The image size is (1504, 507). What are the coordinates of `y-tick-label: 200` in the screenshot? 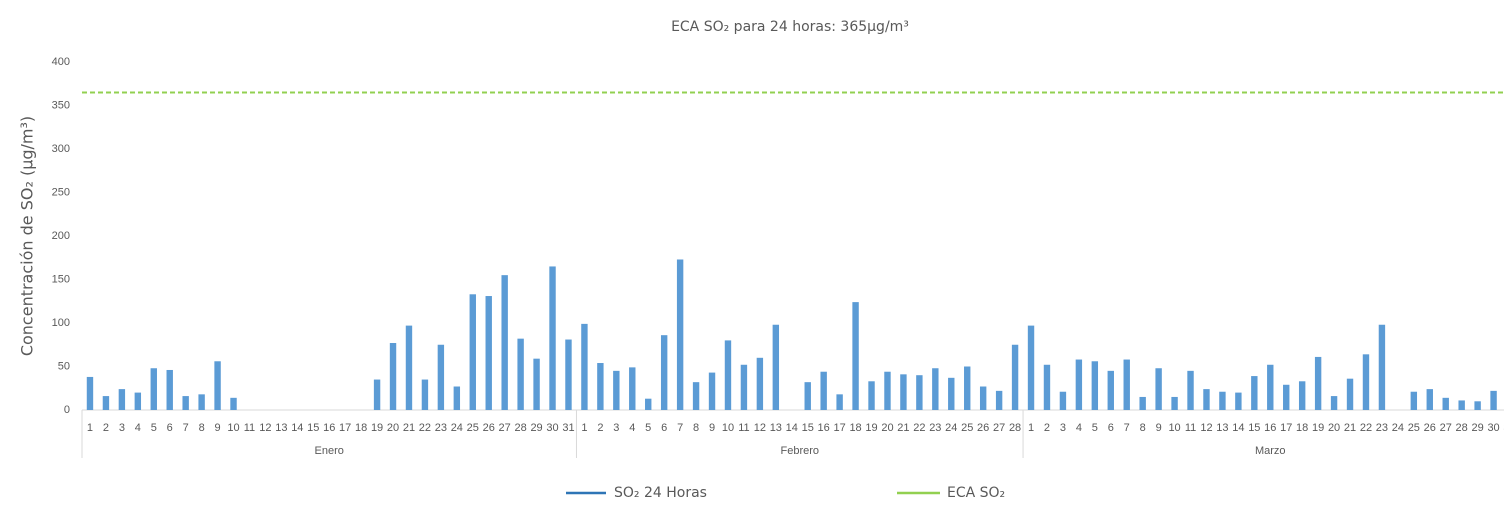 It's located at (61, 236).